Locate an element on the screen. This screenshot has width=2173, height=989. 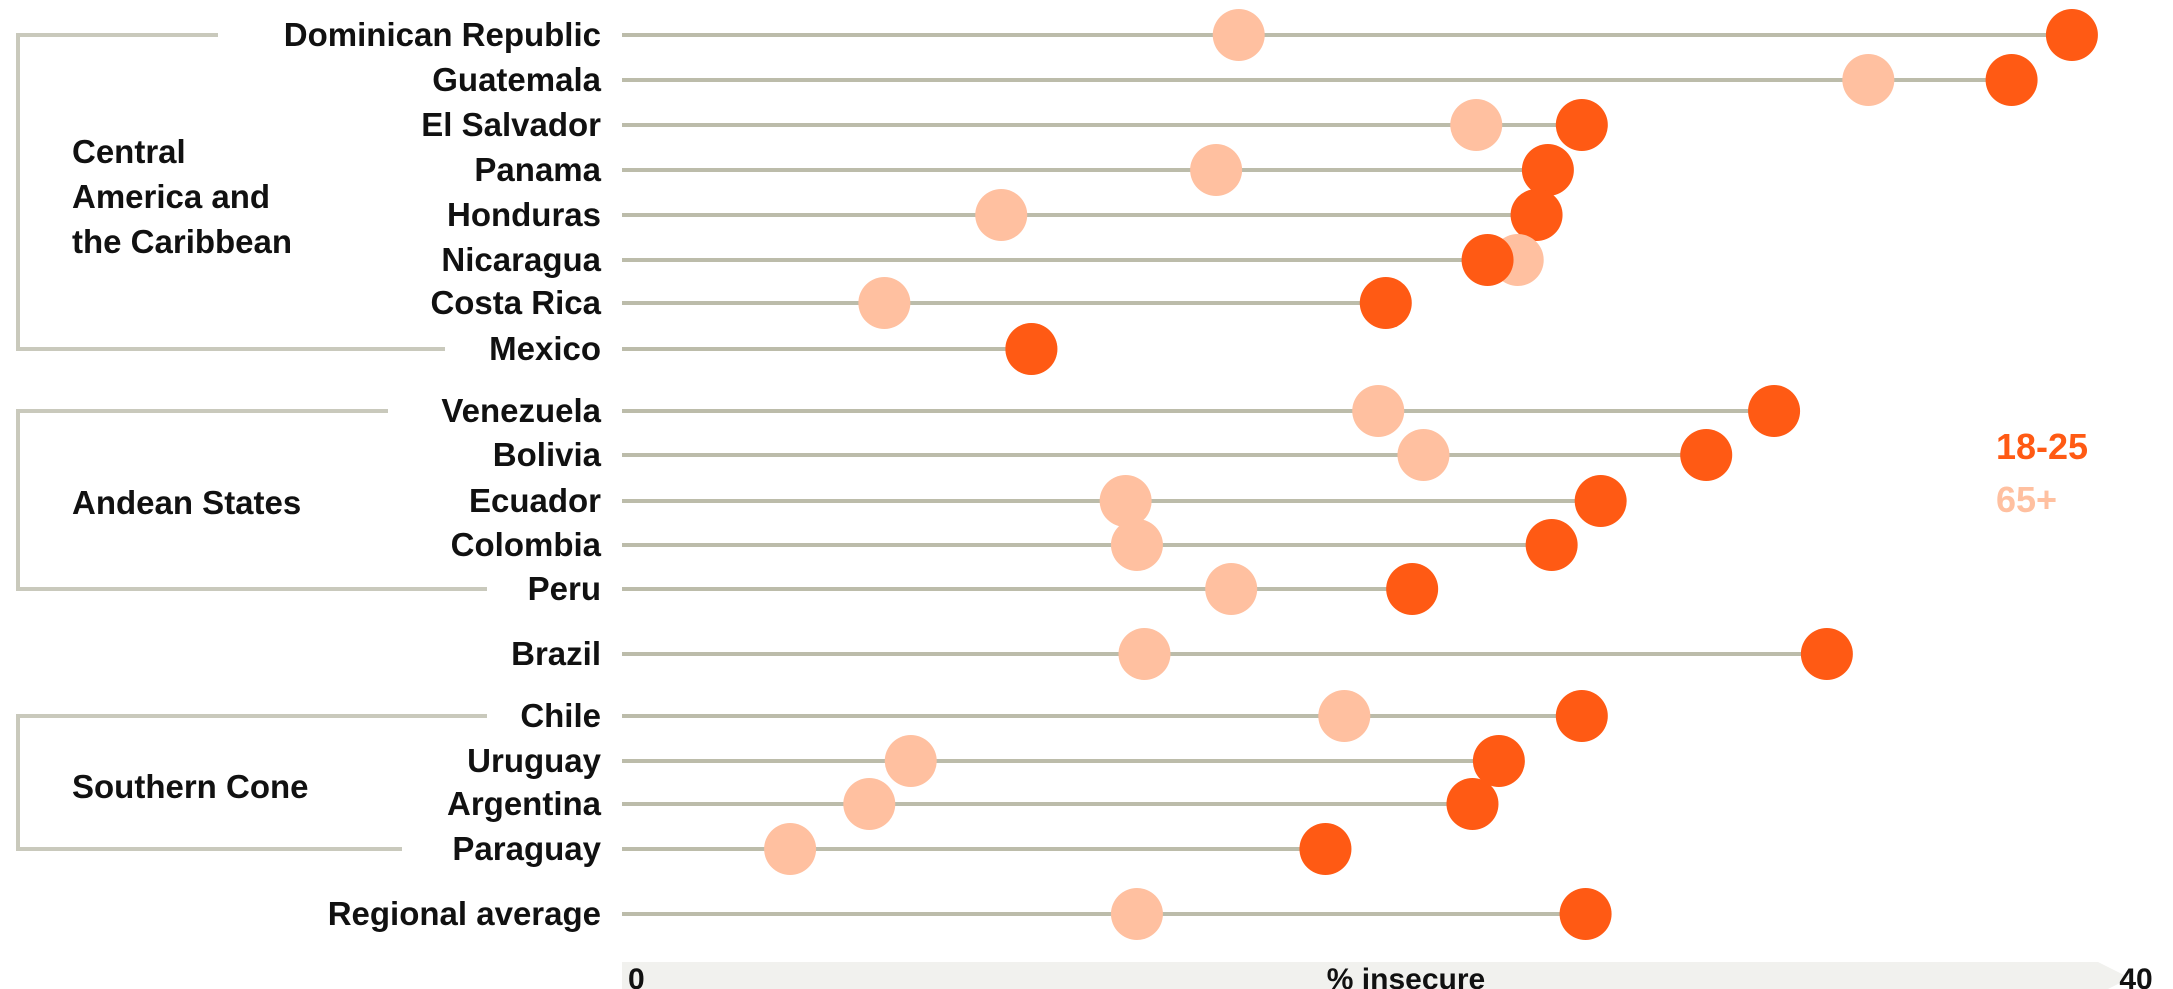
country-label-regional-average: Regional average is located at coordinates (464, 913).